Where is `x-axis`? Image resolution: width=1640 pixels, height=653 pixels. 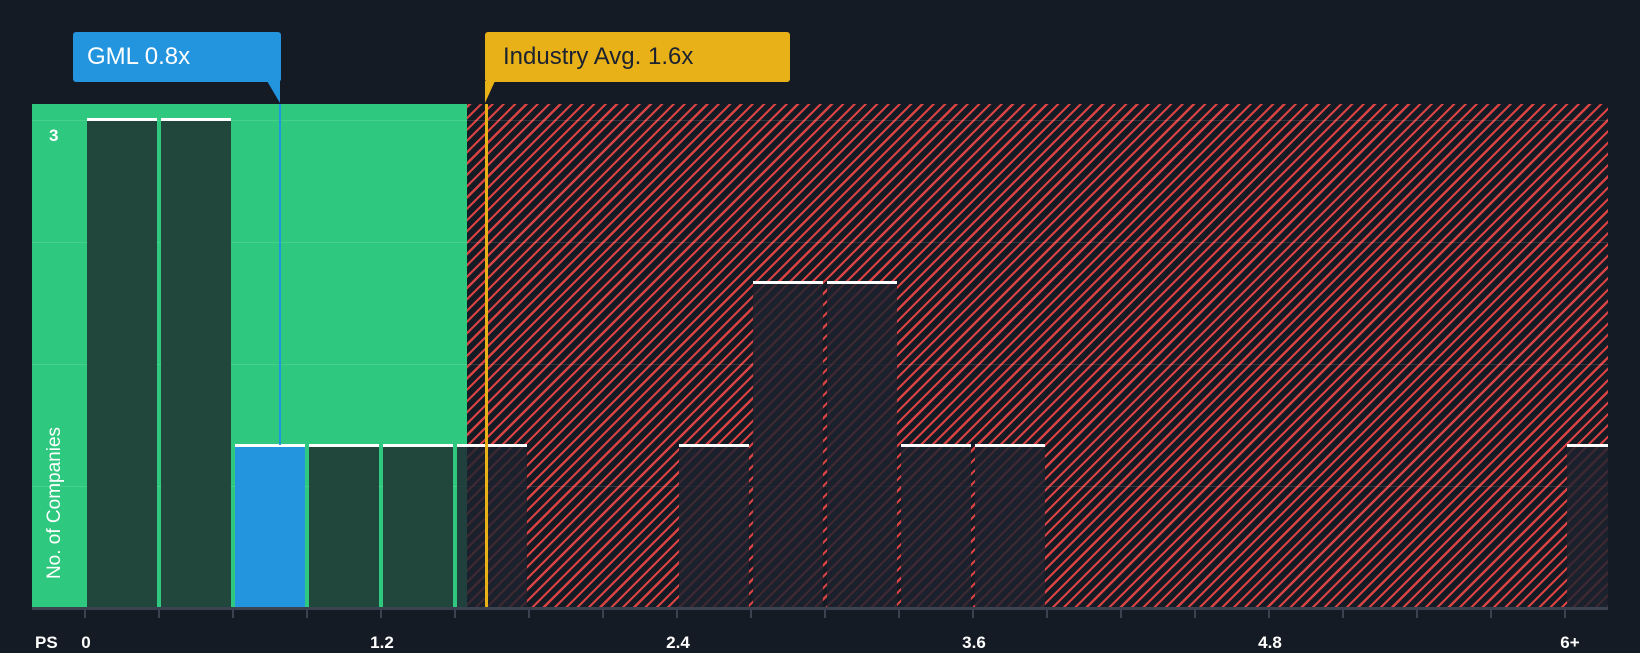
x-axis is located at coordinates (820, 608).